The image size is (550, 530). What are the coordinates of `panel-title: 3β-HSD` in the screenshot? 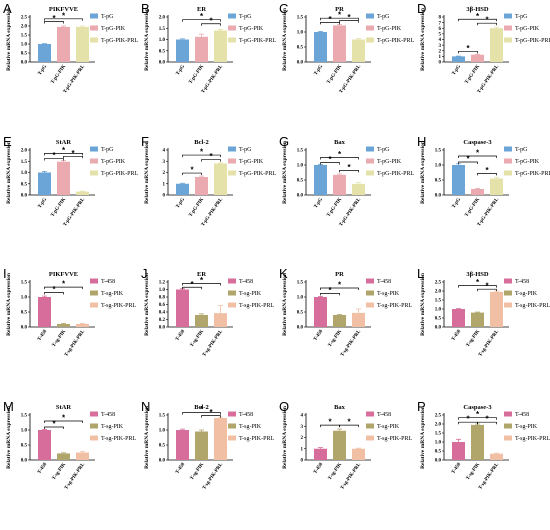 It's located at (477, 274).